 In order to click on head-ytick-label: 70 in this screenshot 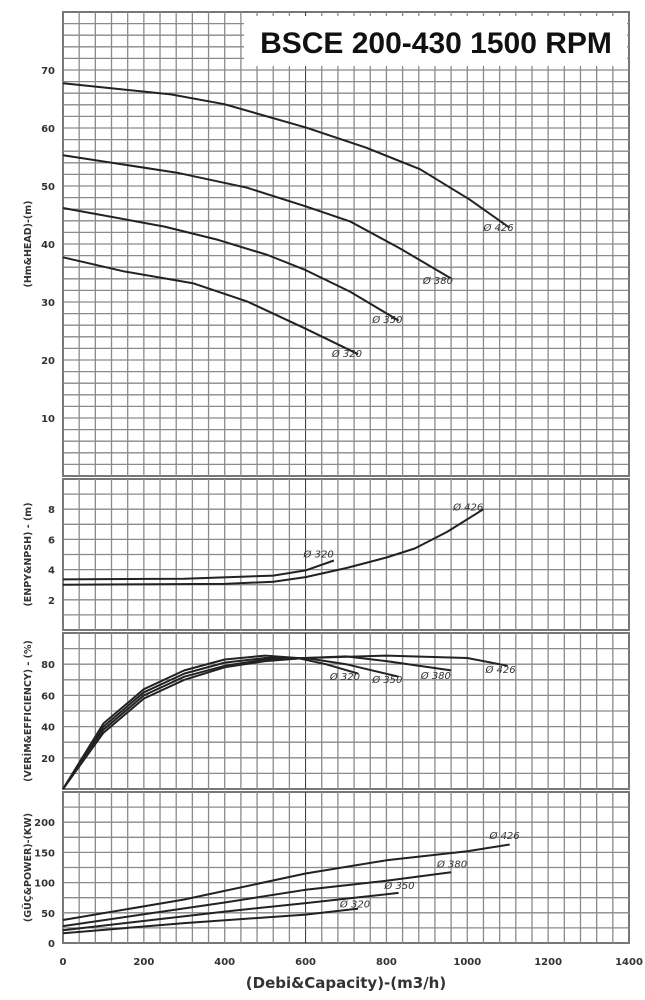, I will do `click(48, 71)`.